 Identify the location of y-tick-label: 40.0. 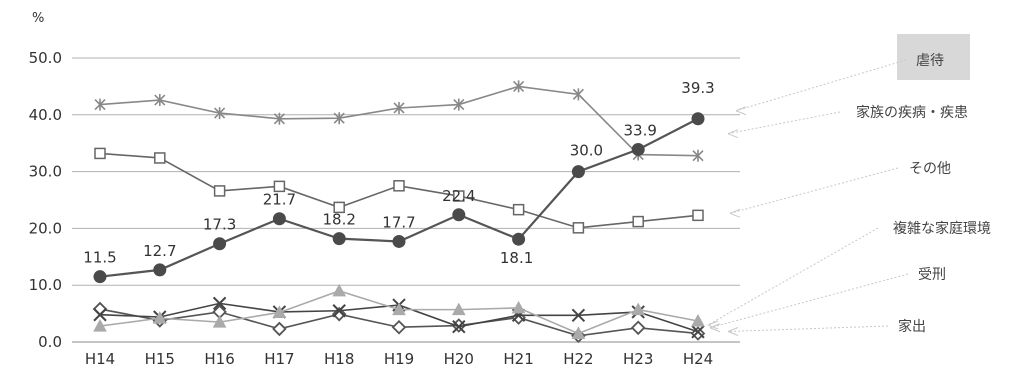
(45, 115).